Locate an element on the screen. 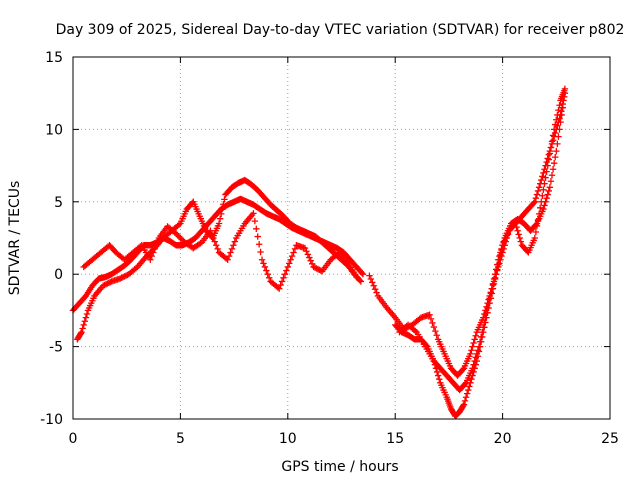 This screenshot has height=480, width=640. y-axis-label: SDTVAR / TECUs is located at coordinates (15, 238).